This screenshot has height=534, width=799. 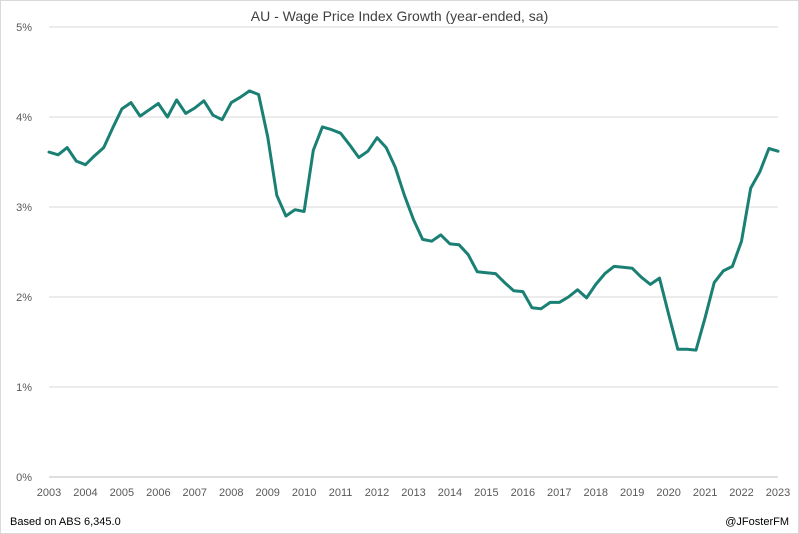 What do you see at coordinates (741, 493) in the screenshot?
I see `x-tick-label: 2022` at bounding box center [741, 493].